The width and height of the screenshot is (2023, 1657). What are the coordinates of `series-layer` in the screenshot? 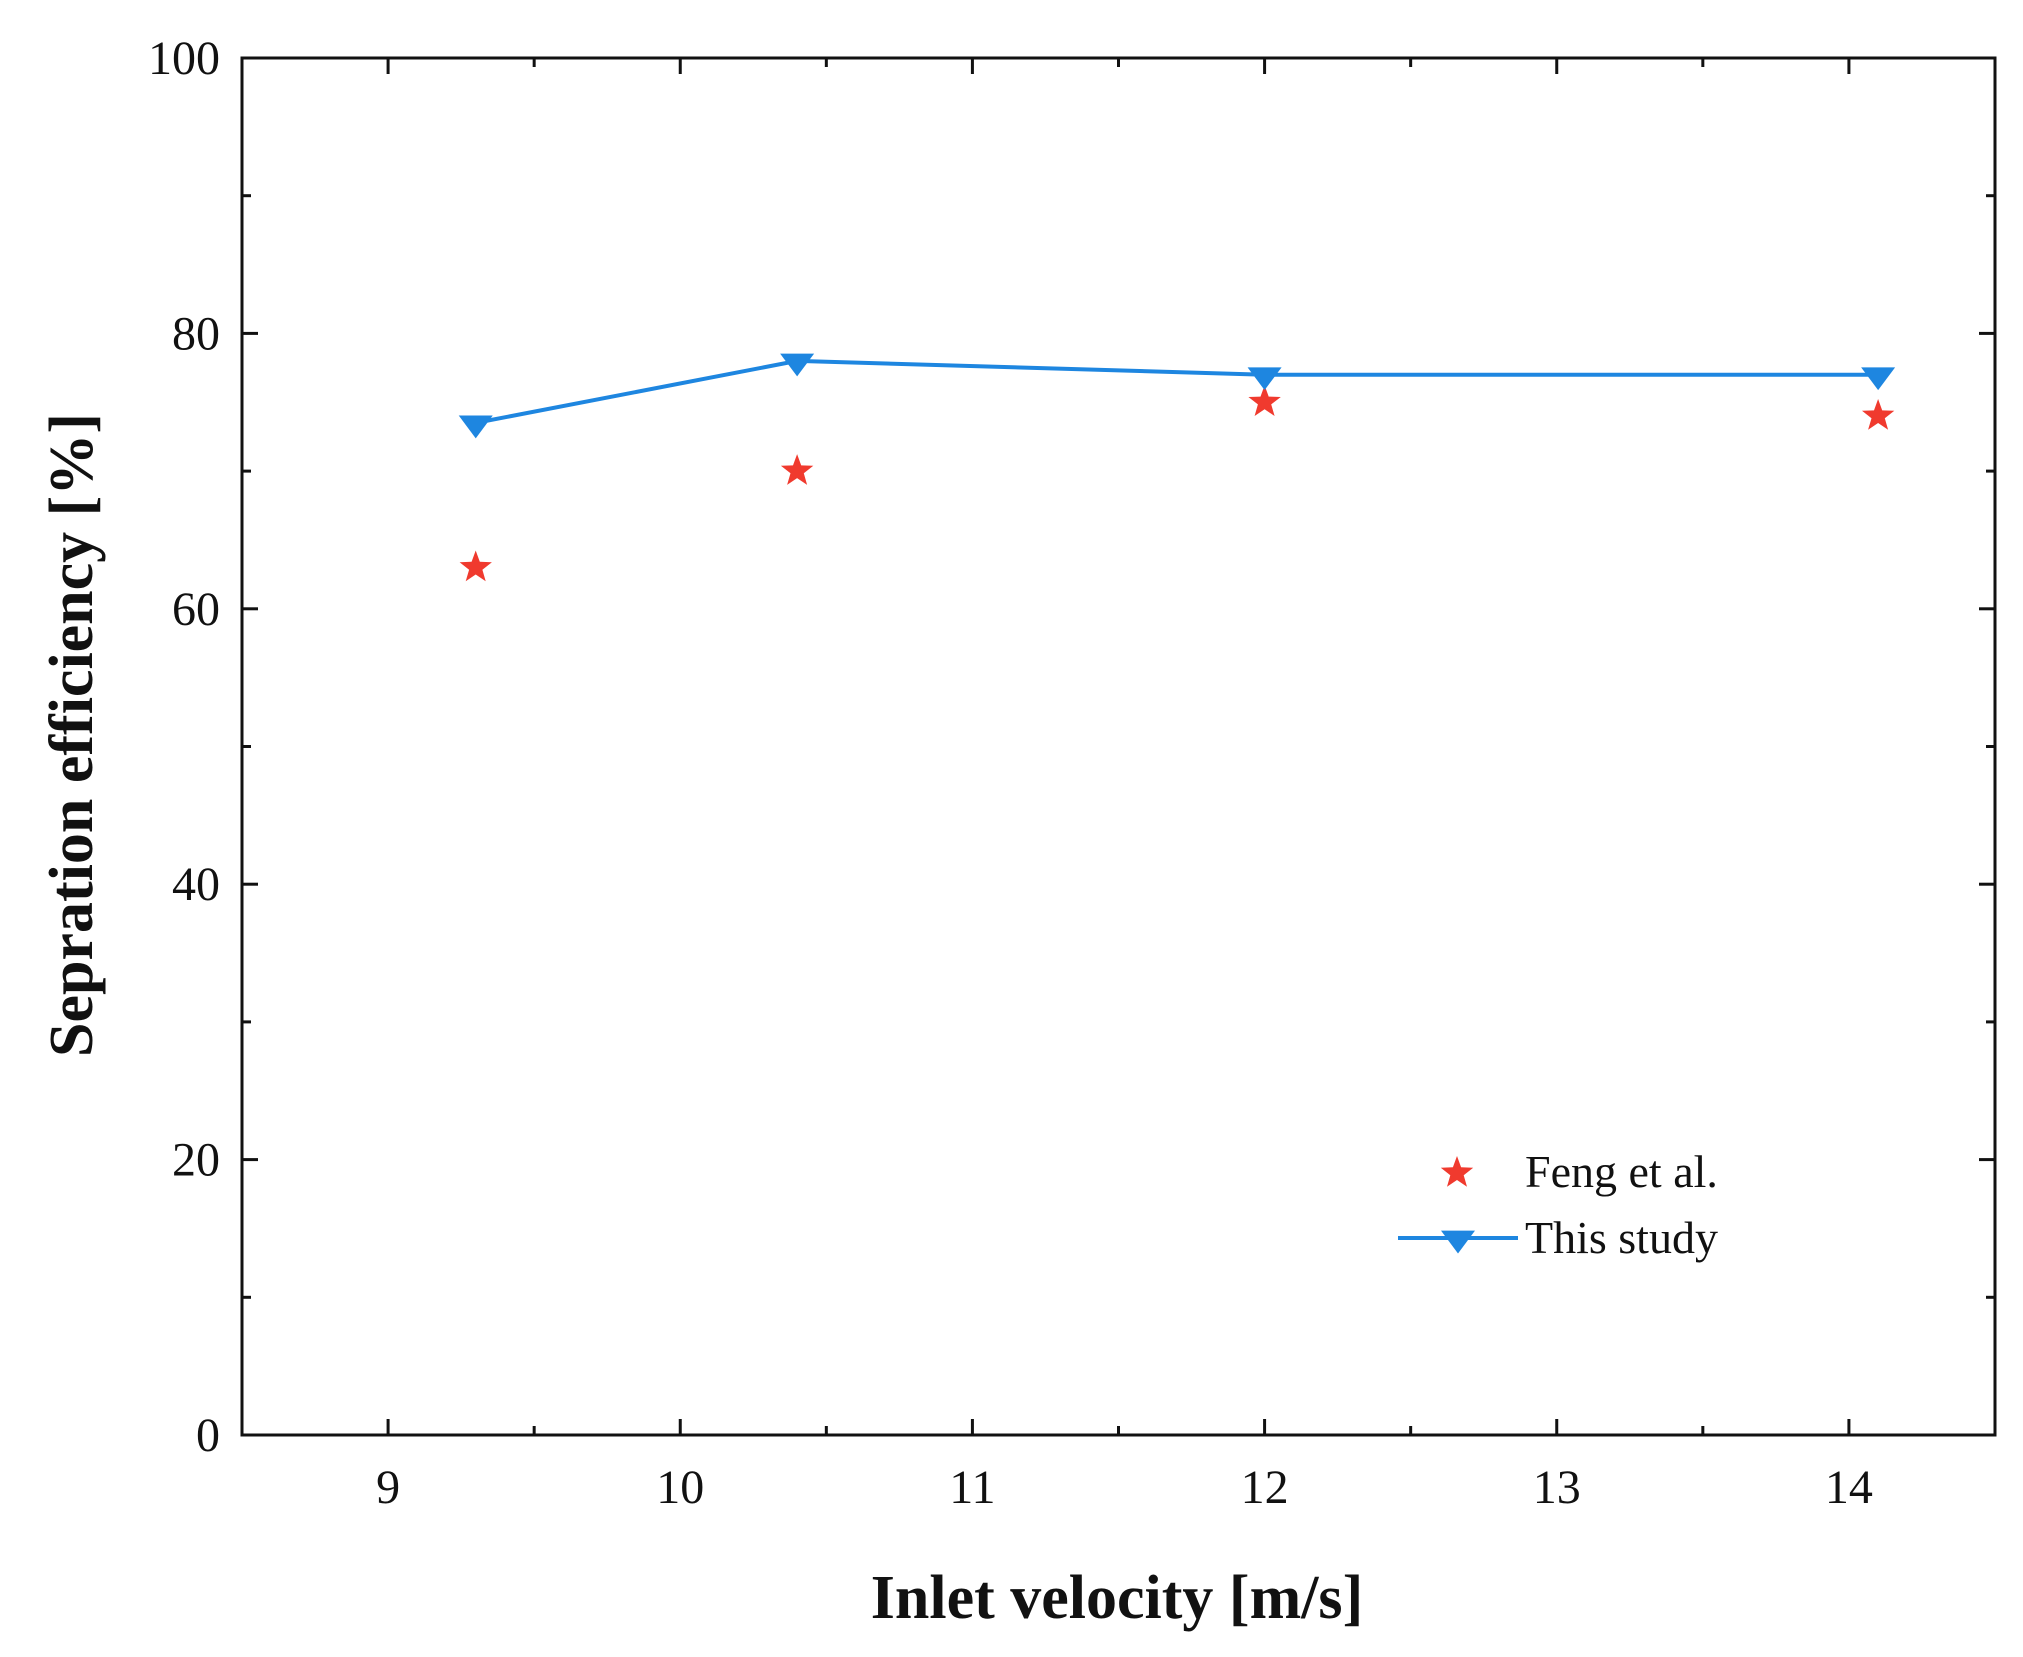 It's located at (1177, 467).